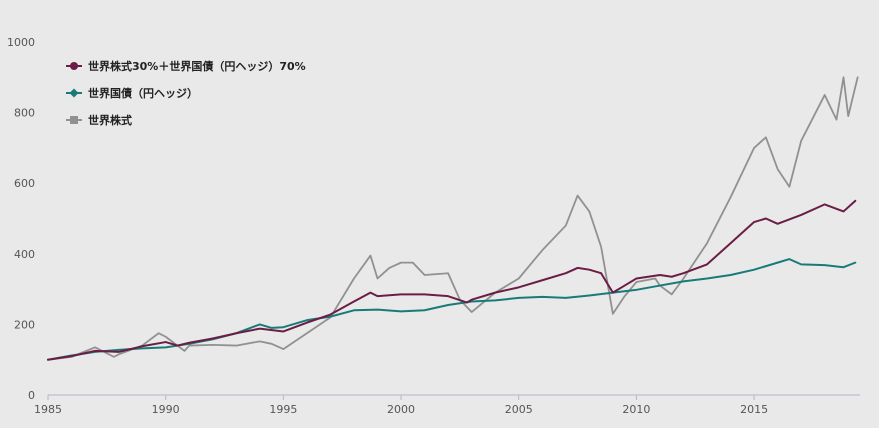 The height and width of the screenshot is (428, 879). I want to click on legend: 世界株式30%＋世界国債（円ヘッジ）70% 世界国債（円ヘッジ） 世界株式, so click(186, 93).